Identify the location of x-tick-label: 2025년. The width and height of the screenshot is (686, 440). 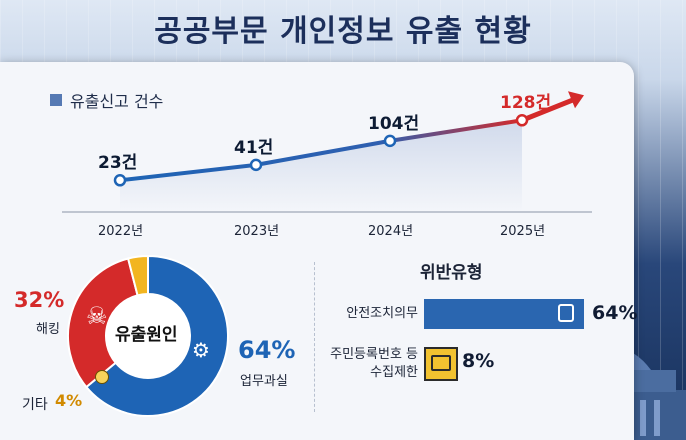
(523, 231).